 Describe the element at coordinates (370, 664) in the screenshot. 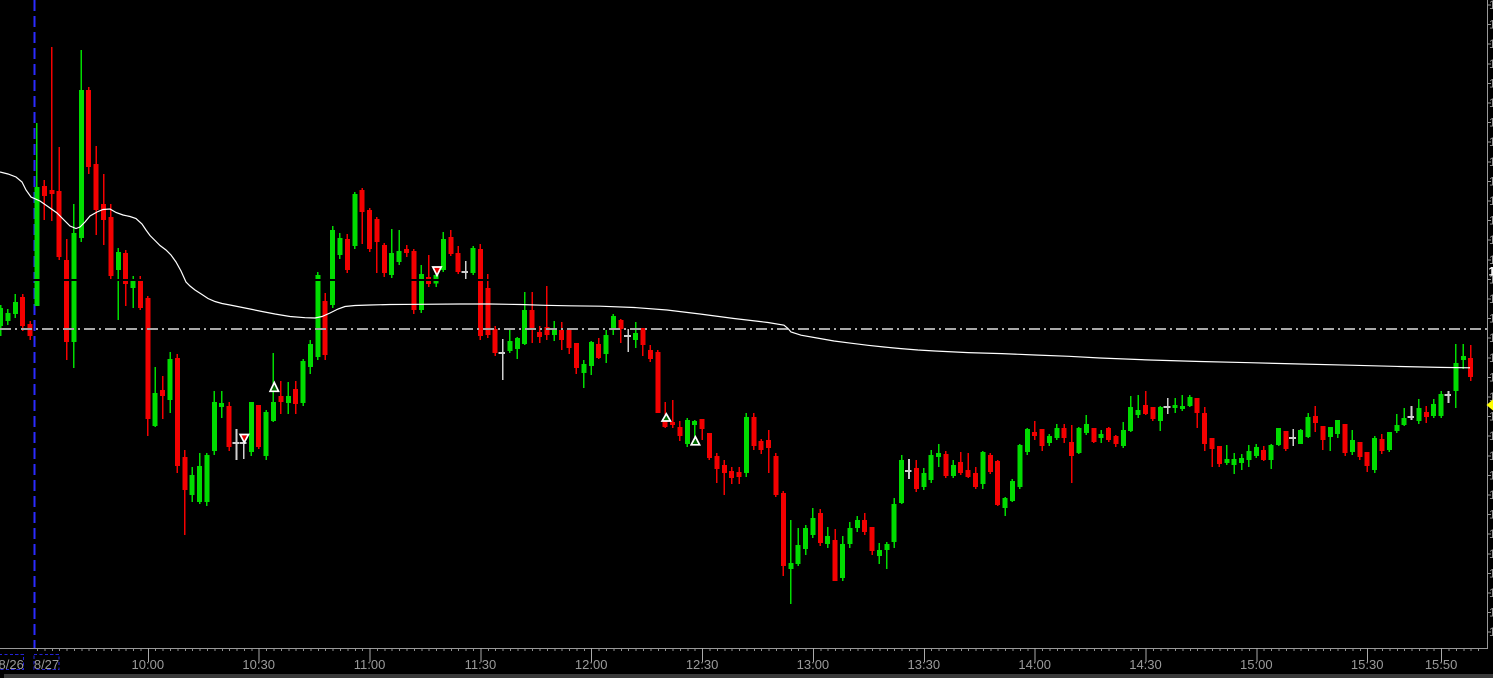

I see `svg-text: 11:00` at that location.